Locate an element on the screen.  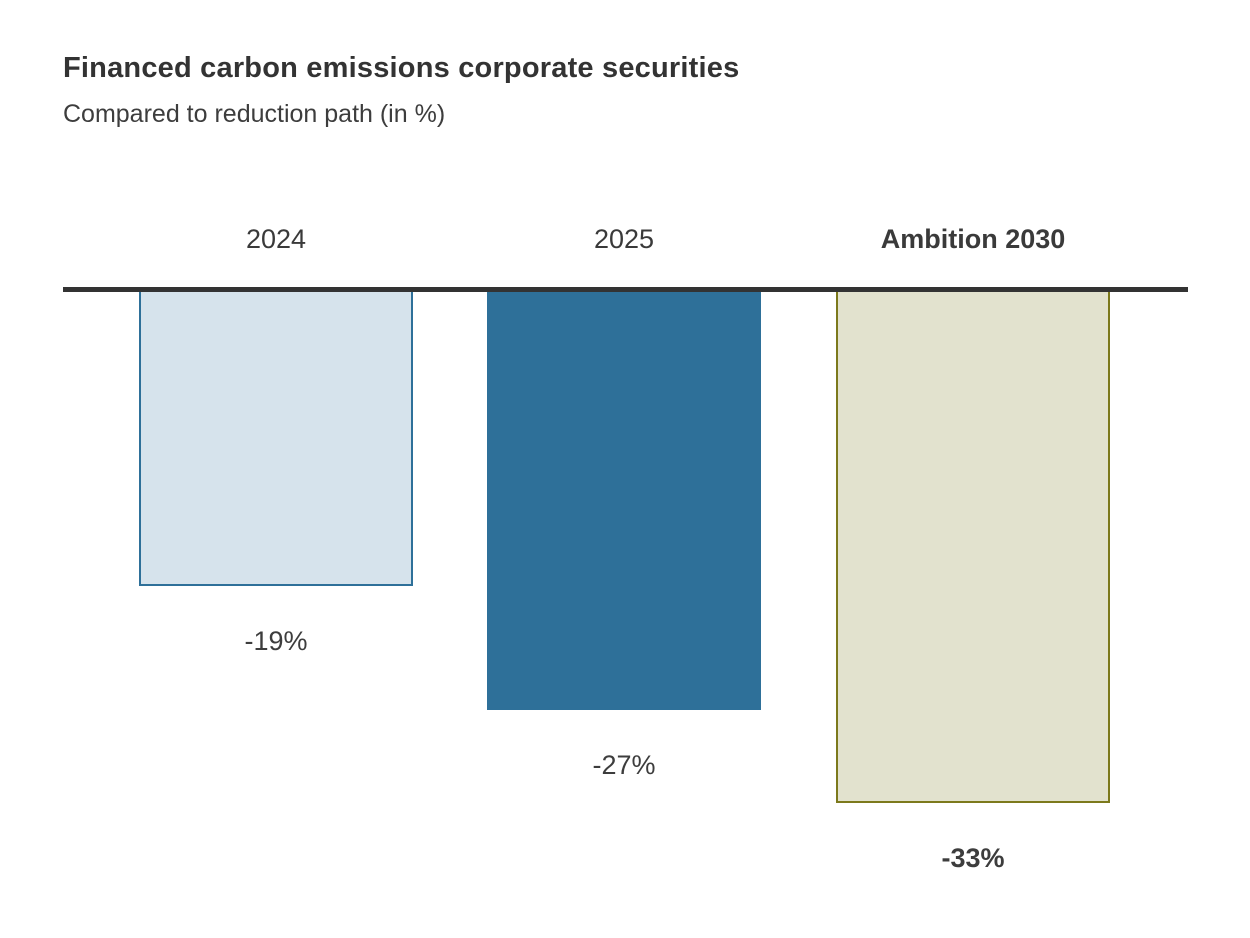
value-label-ambition-2030: -33% is located at coordinates (973, 858).